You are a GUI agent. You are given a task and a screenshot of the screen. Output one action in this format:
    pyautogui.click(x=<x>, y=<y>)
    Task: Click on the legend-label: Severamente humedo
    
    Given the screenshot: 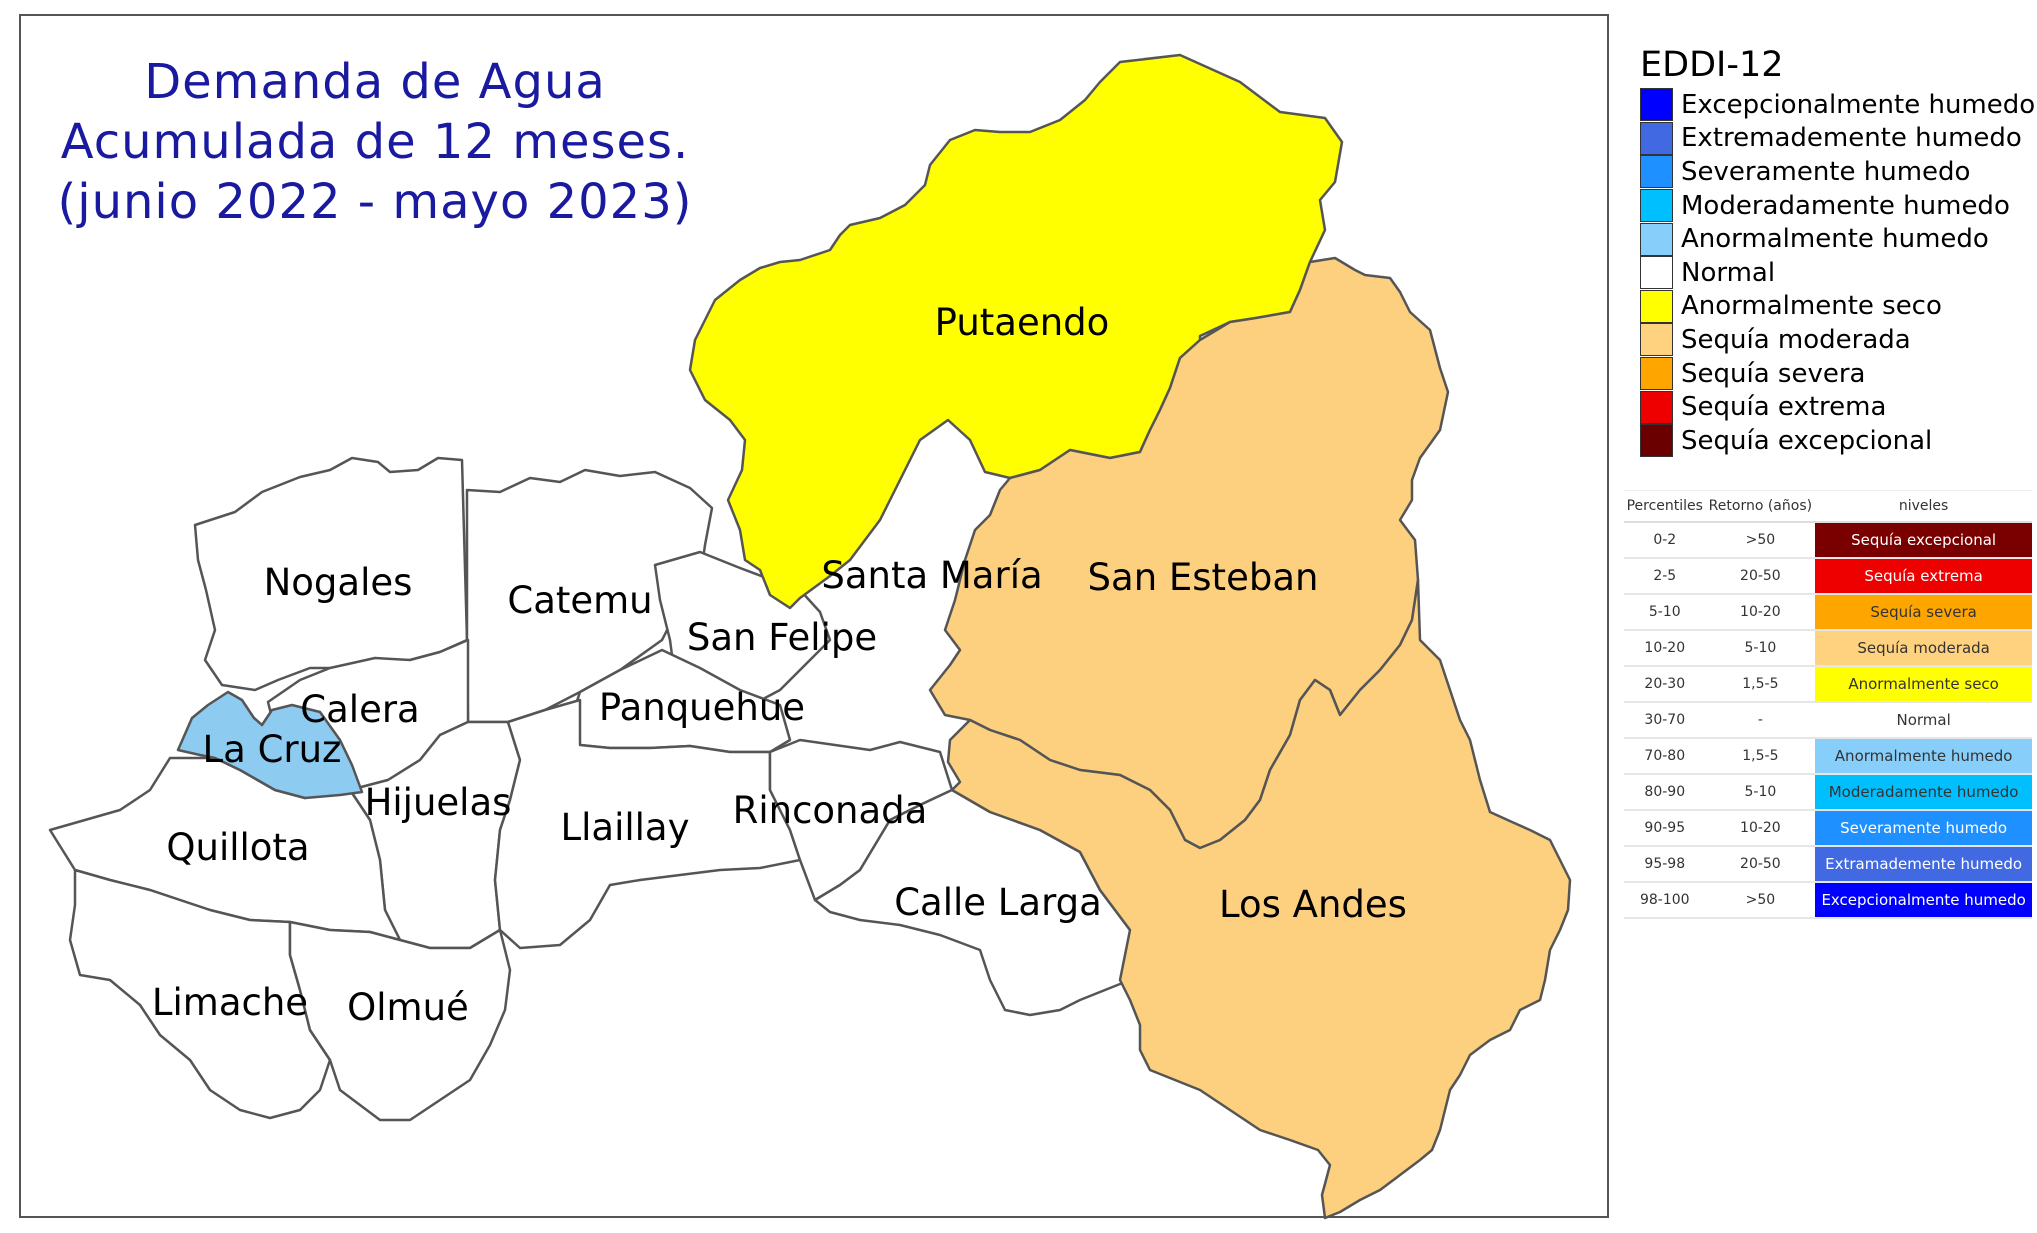 What is the action you would take?
    pyautogui.click(x=1826, y=171)
    